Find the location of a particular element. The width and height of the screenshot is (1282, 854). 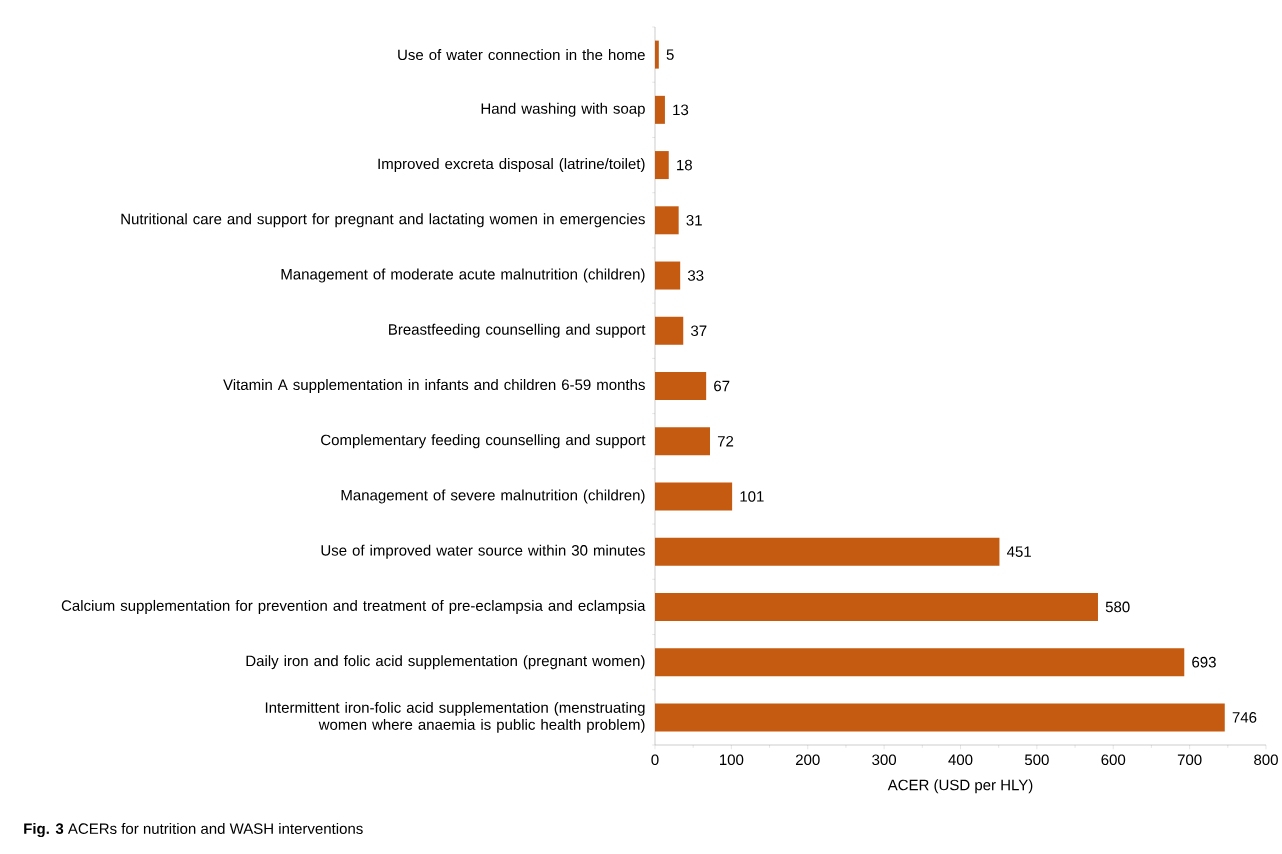

y-tick-label: Management of severe malnutrition (children) is located at coordinates (493, 496).